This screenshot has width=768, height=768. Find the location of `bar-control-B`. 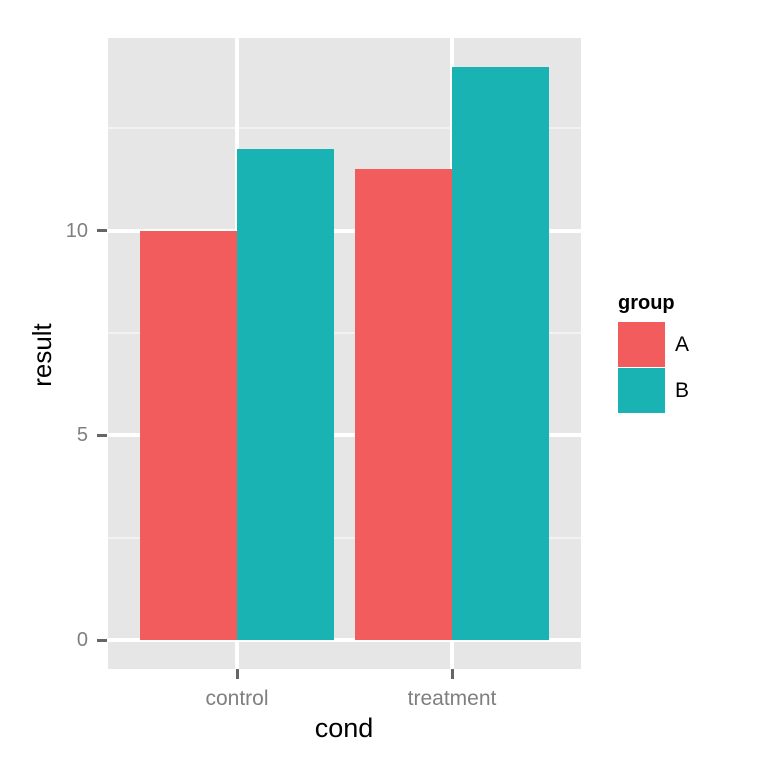

bar-control-B is located at coordinates (285, 394).